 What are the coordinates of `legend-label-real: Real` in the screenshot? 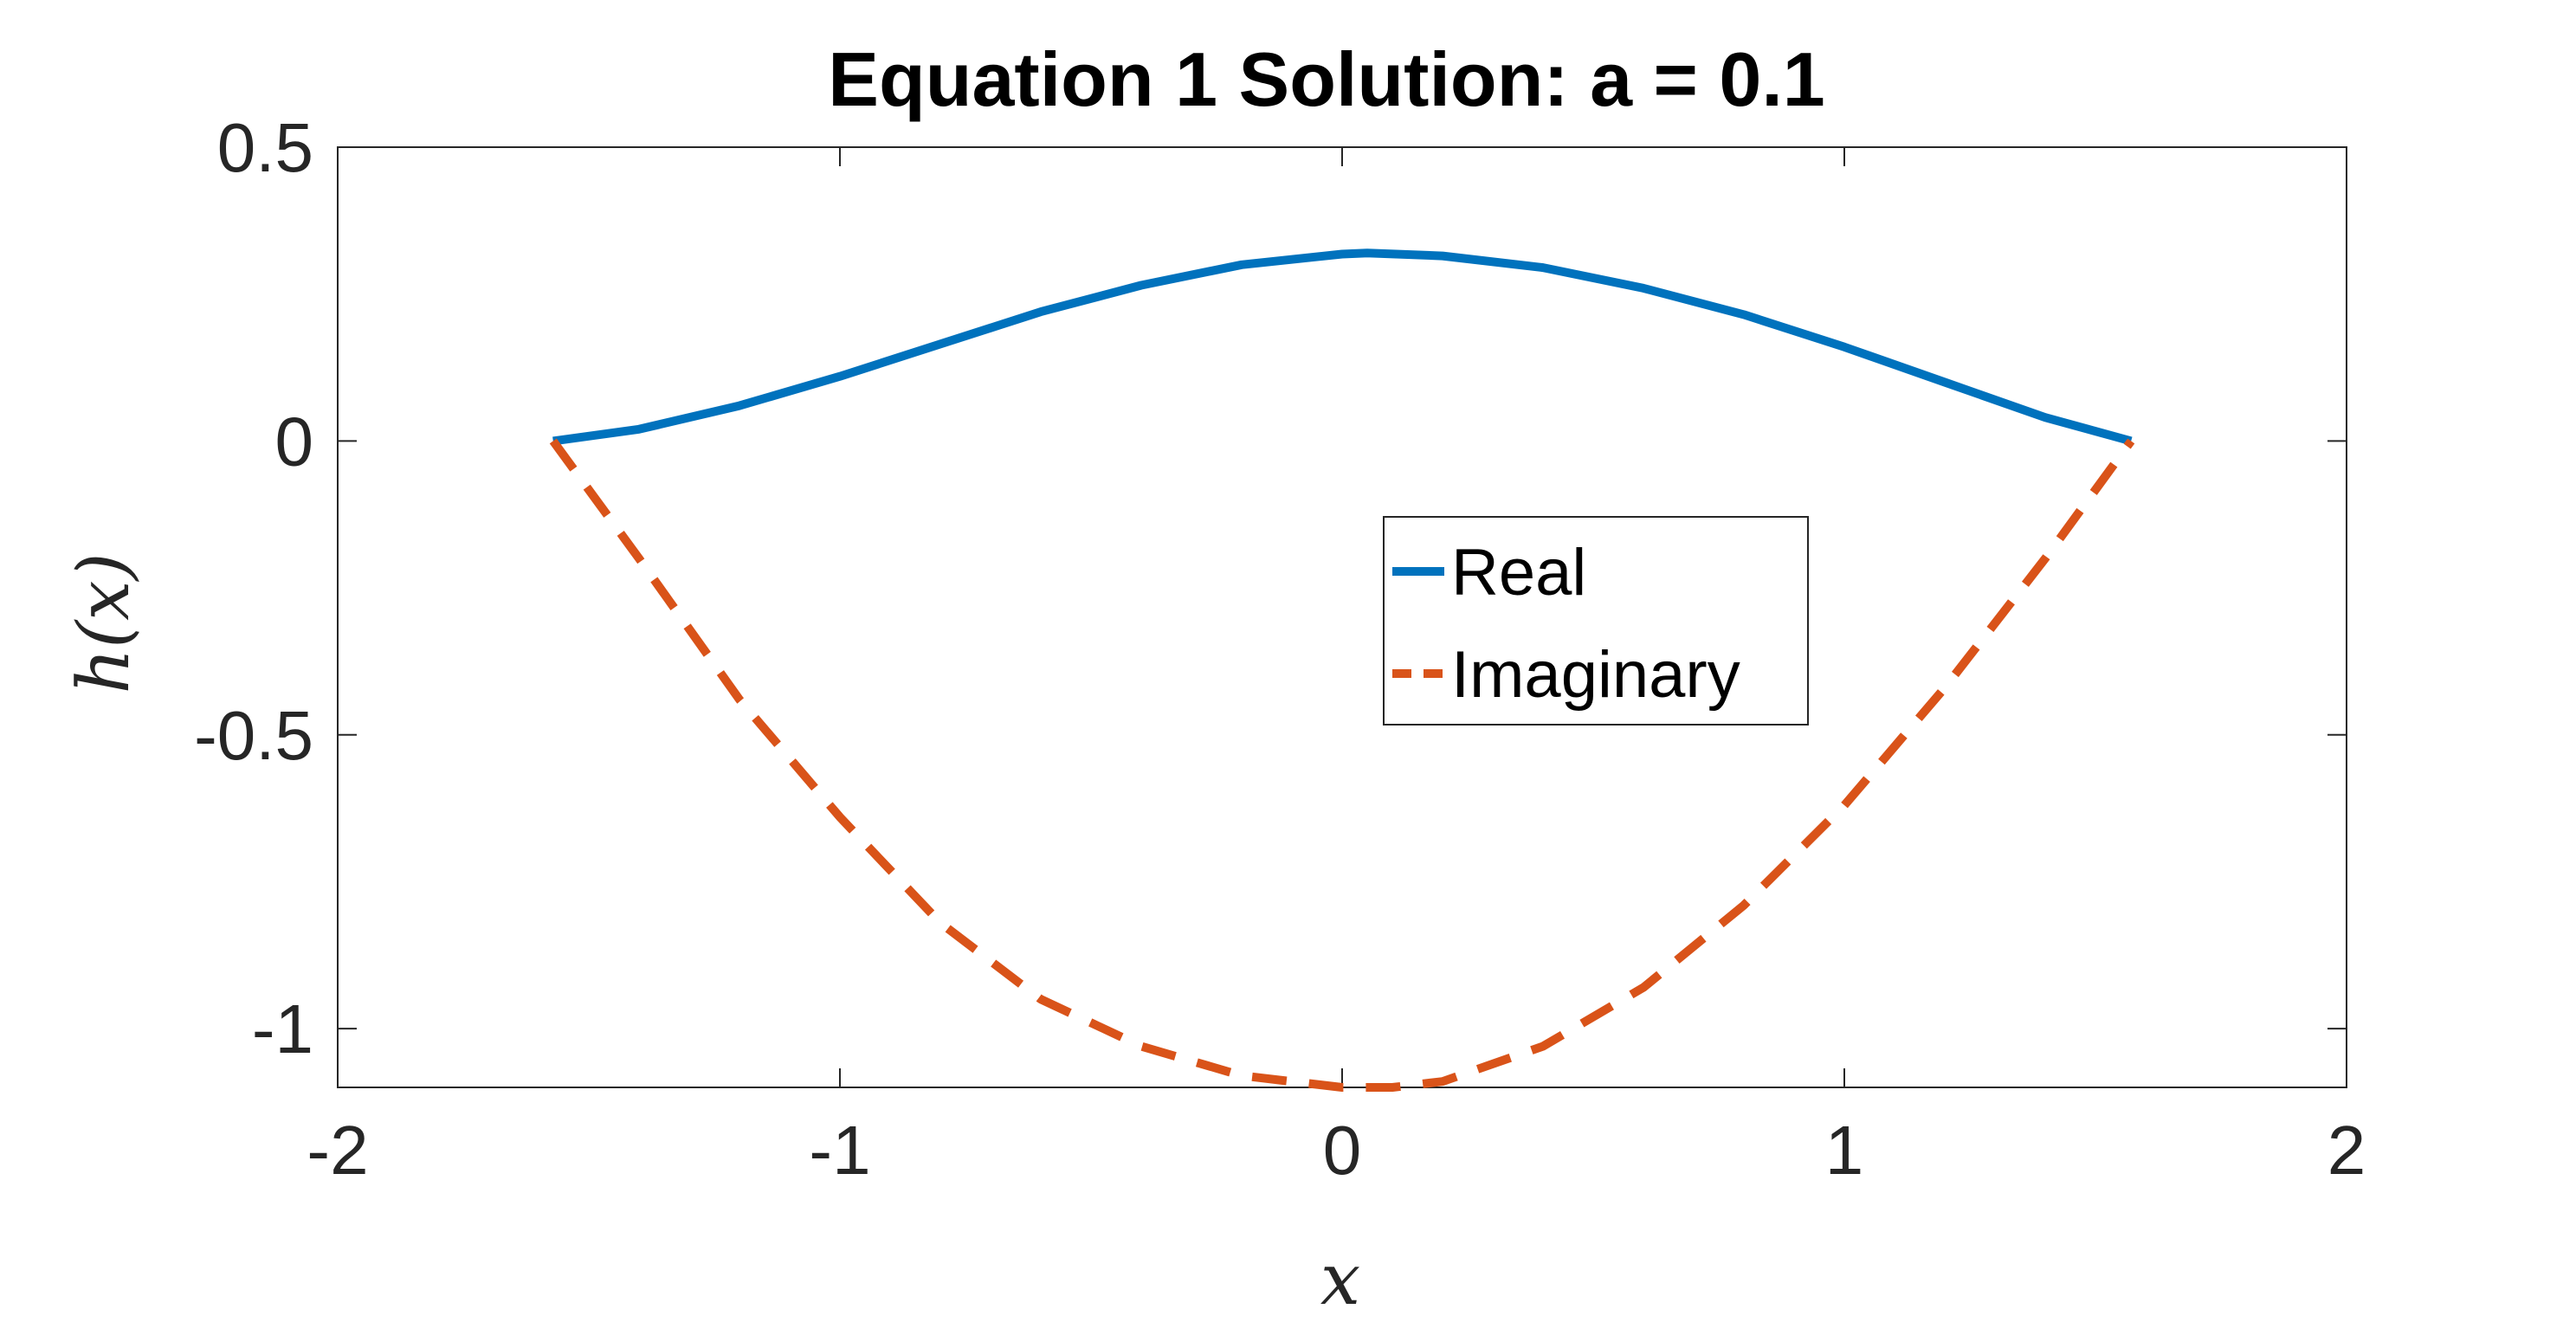 It's located at (1518, 572).